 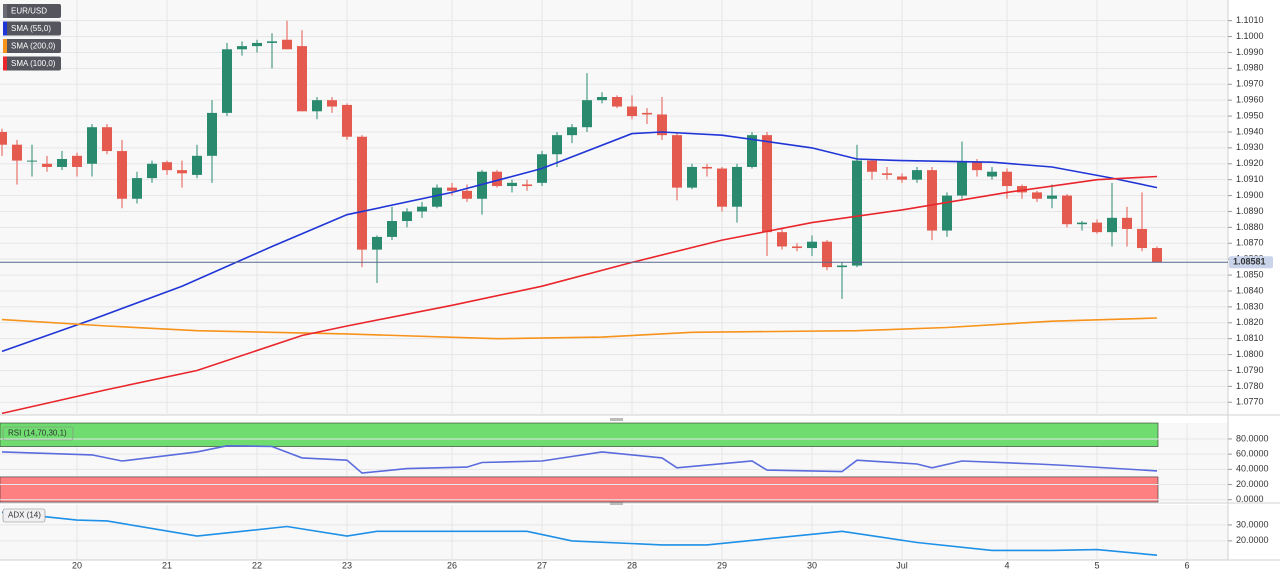 I want to click on y-tick-label: 80.0000, so click(x=1252, y=438).